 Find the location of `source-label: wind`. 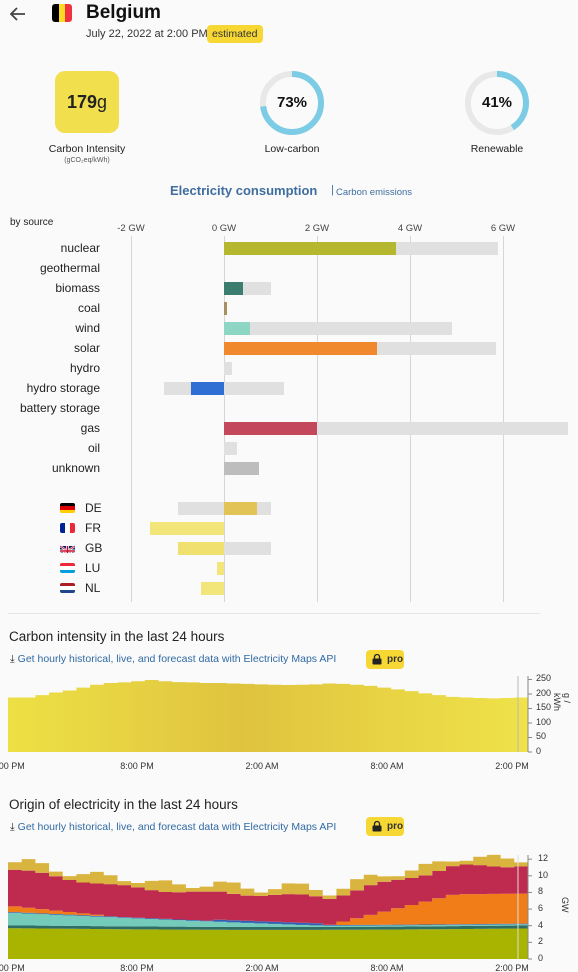

source-label: wind is located at coordinates (87, 328).